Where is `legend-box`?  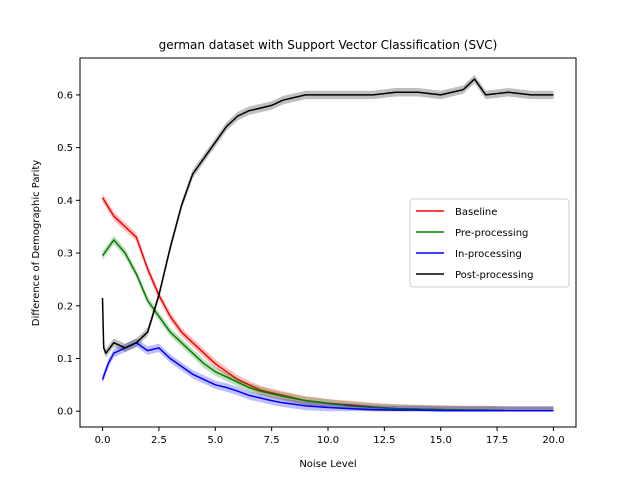
legend-box is located at coordinates (489, 243).